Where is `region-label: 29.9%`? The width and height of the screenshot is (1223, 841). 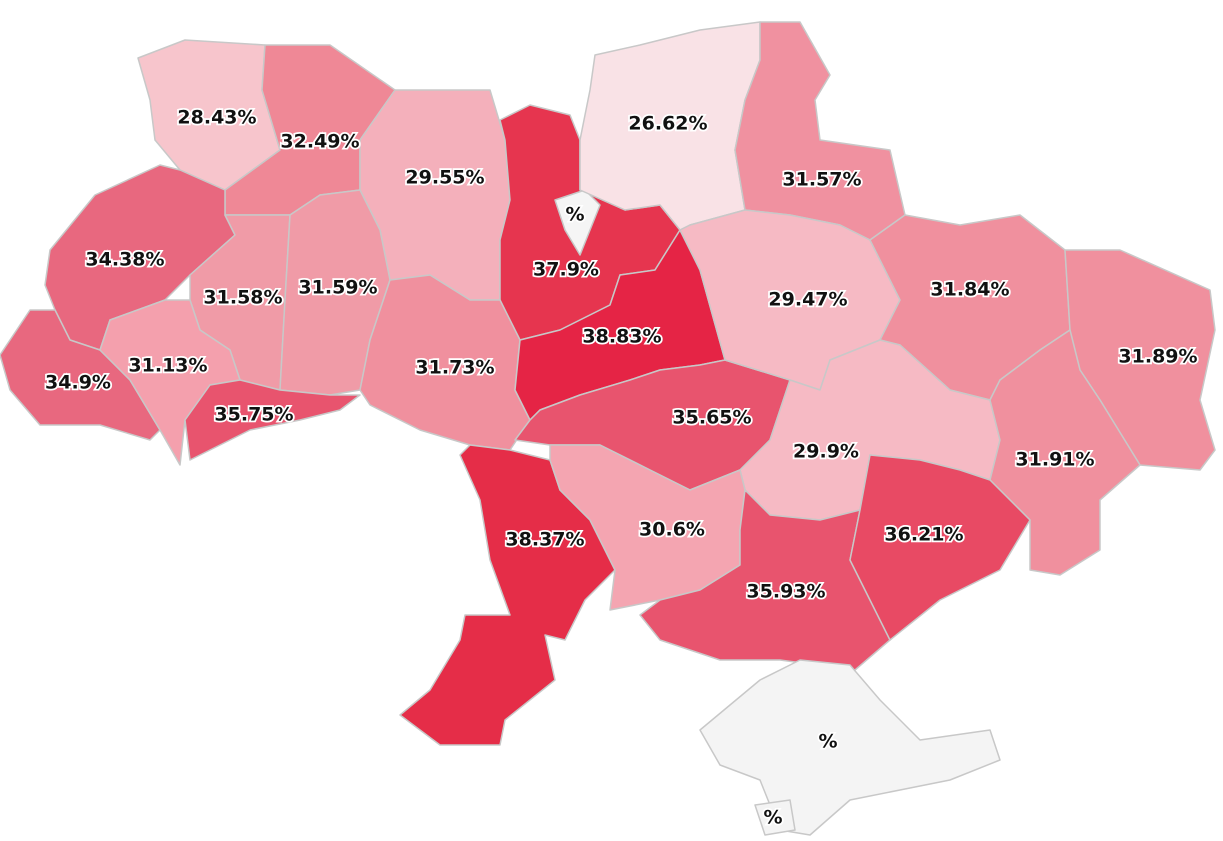
region-label: 29.9% is located at coordinates (826, 452).